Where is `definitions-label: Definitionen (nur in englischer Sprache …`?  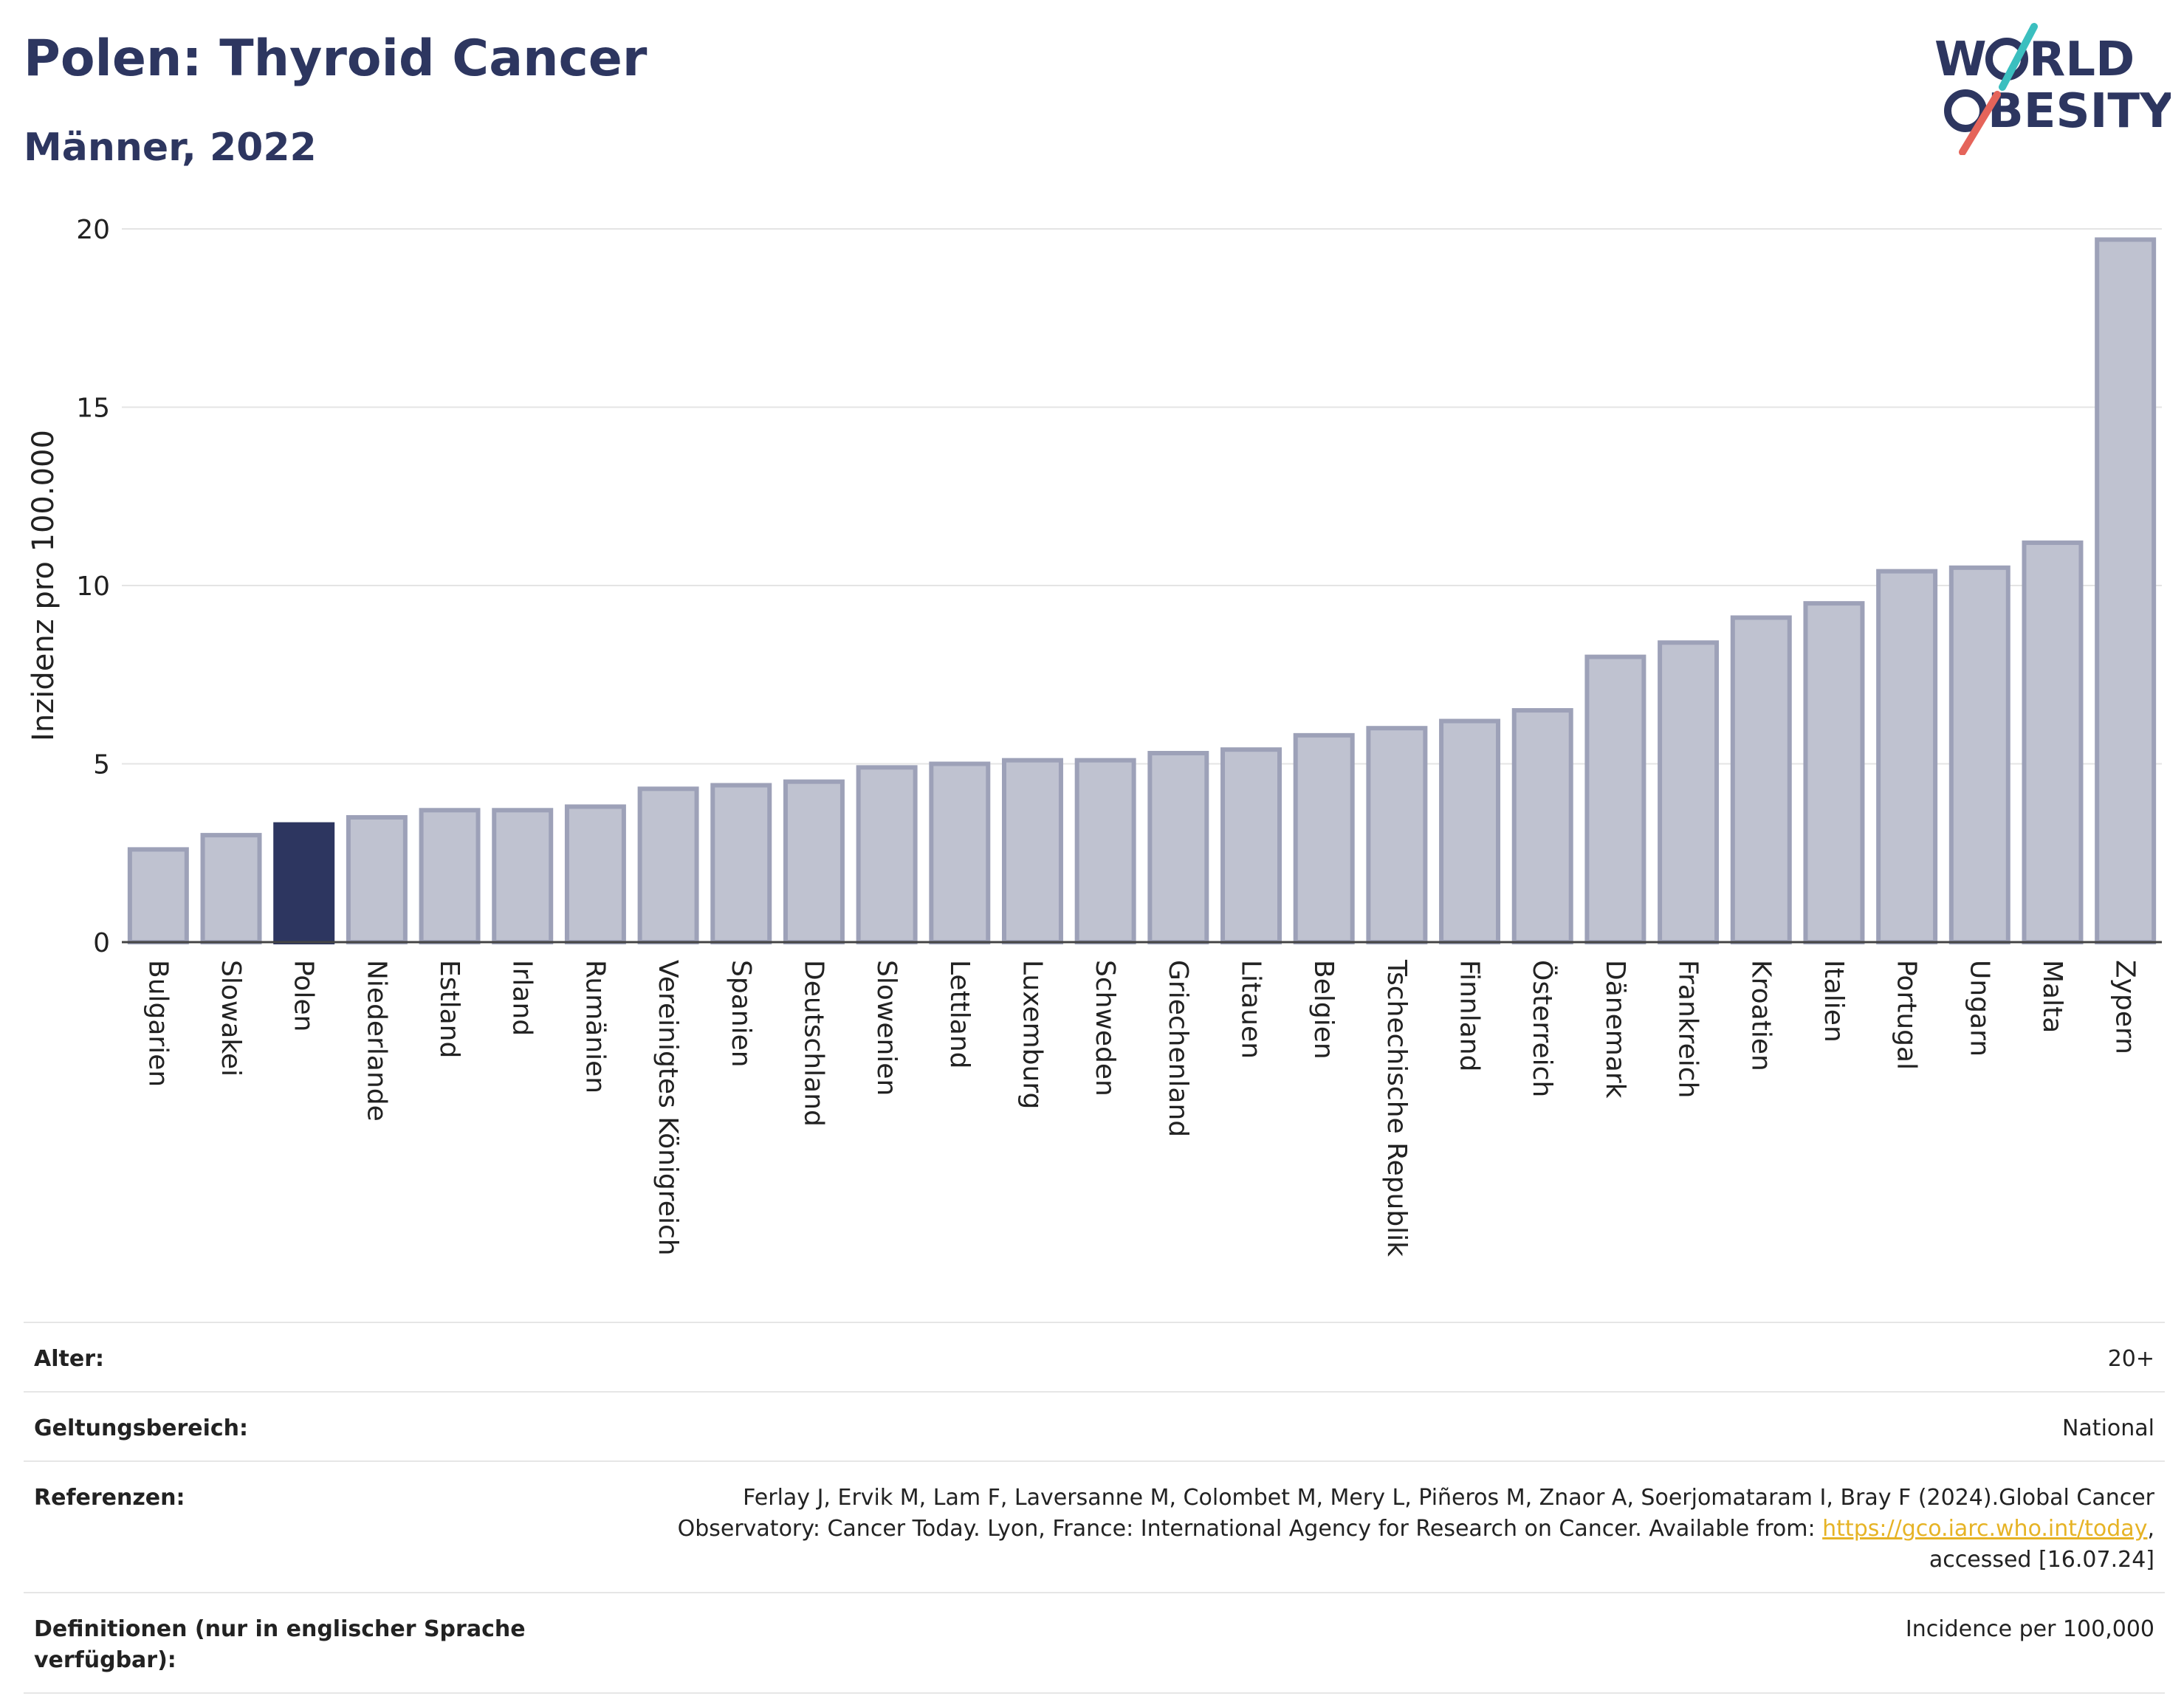
definitions-label: Definitionen (nur in englischer Sprache … is located at coordinates (280, 1645).